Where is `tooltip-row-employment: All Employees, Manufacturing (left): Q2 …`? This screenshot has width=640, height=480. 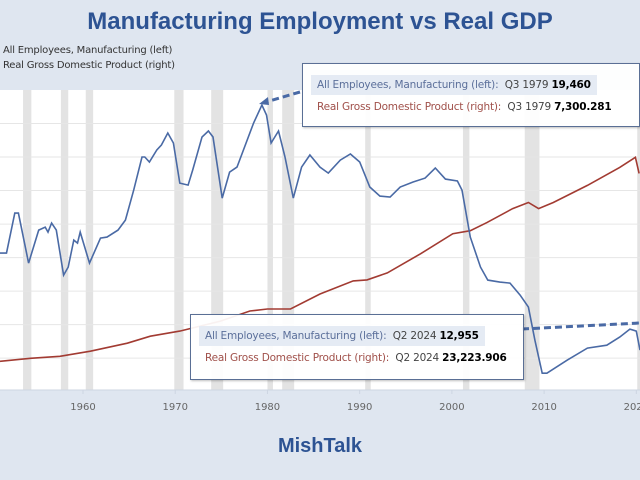 tooltip-row-employment: All Employees, Manufacturing (left): Q2 … is located at coordinates (342, 336).